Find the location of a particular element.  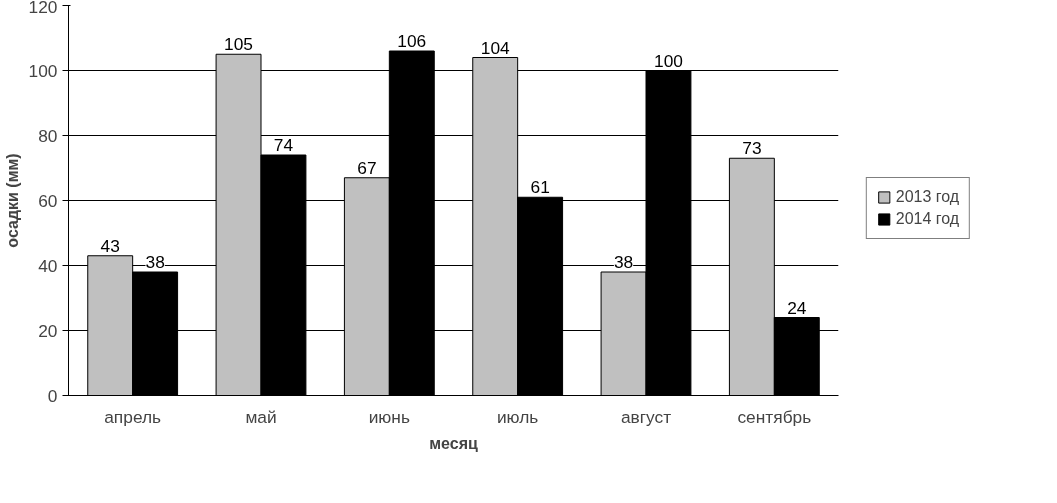

x-tick-label: сентябрь is located at coordinates (774, 416).